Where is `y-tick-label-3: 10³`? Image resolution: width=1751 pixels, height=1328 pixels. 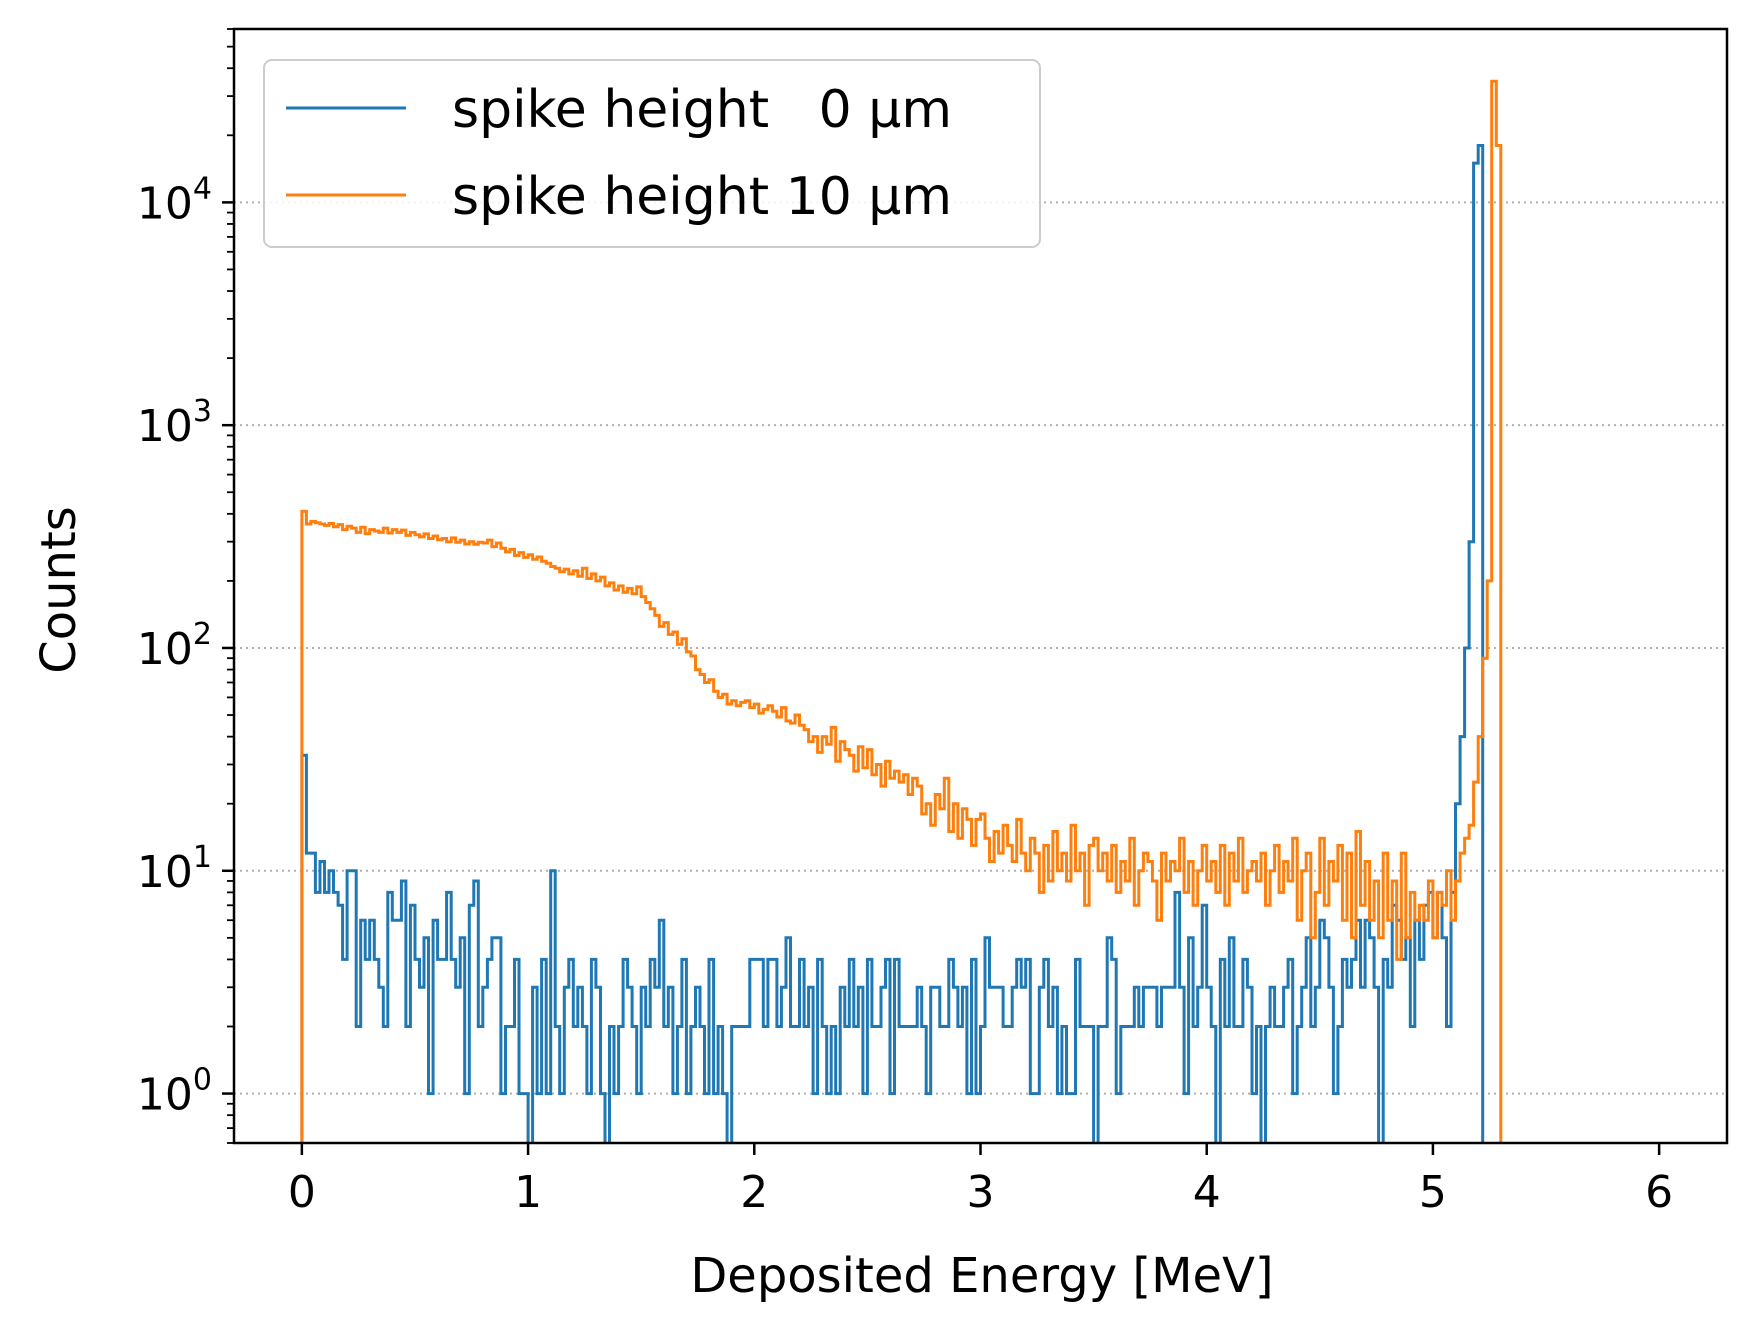 y-tick-label-3: 10³ is located at coordinates (174, 423).